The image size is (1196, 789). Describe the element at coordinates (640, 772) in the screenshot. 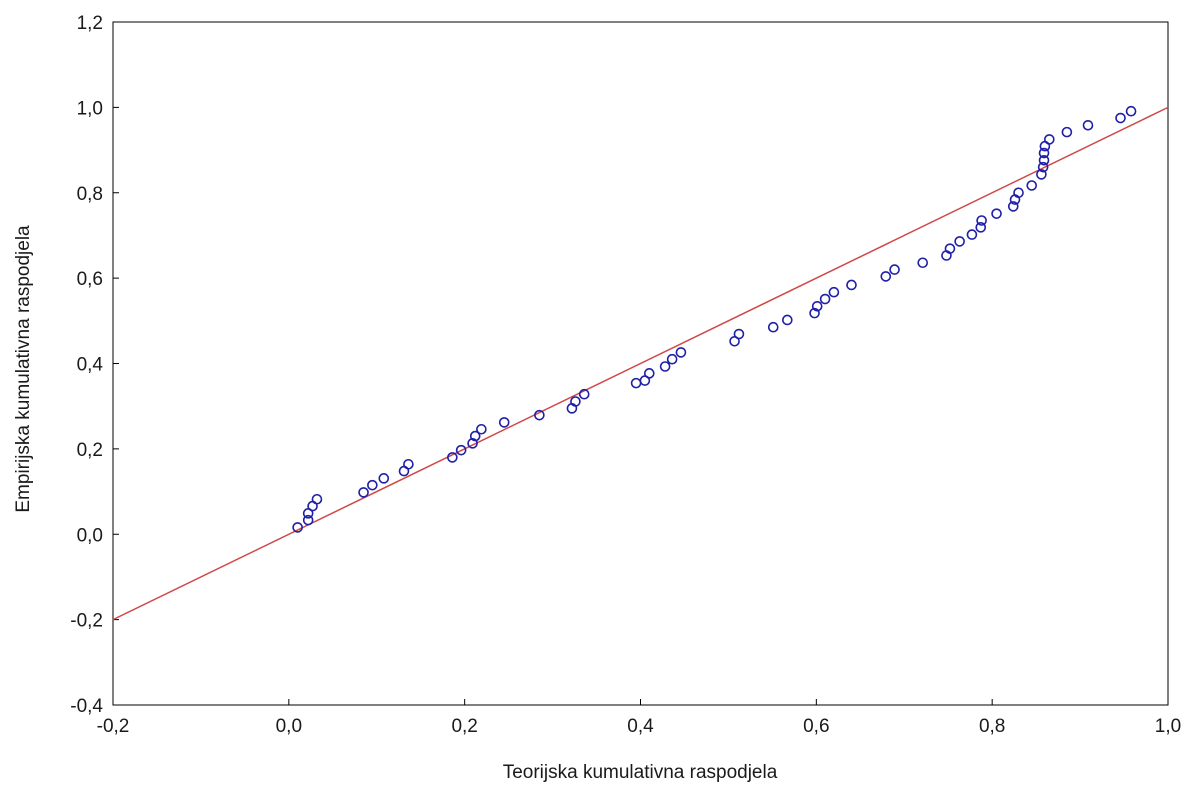

I see `x-axis-title: Teorijska kumulativna raspodjela` at that location.